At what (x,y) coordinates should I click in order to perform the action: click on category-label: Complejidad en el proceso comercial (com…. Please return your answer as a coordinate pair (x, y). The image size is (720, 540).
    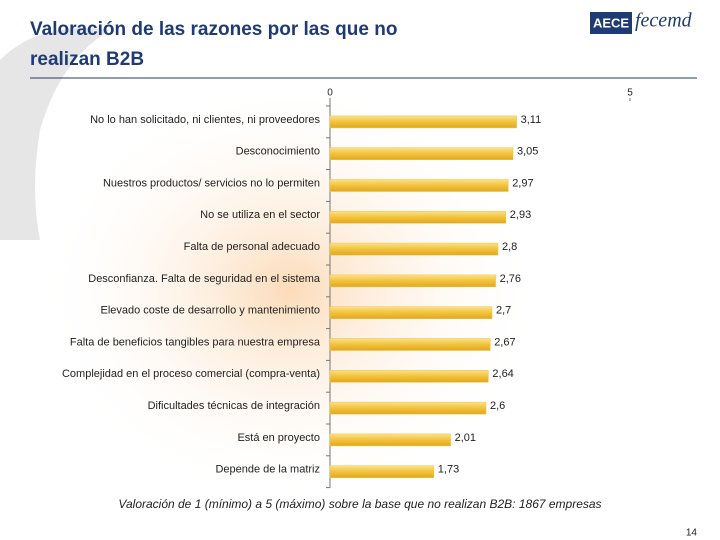
    Looking at the image, I should click on (191, 374).